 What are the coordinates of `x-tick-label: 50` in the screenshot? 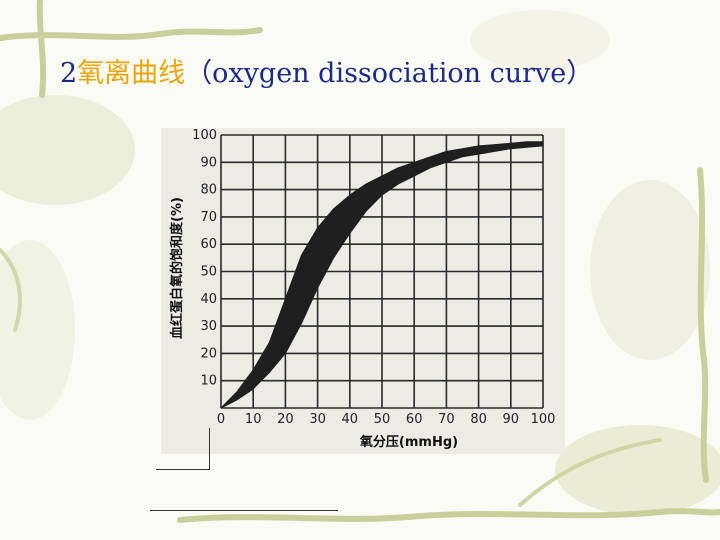 It's located at (382, 419).